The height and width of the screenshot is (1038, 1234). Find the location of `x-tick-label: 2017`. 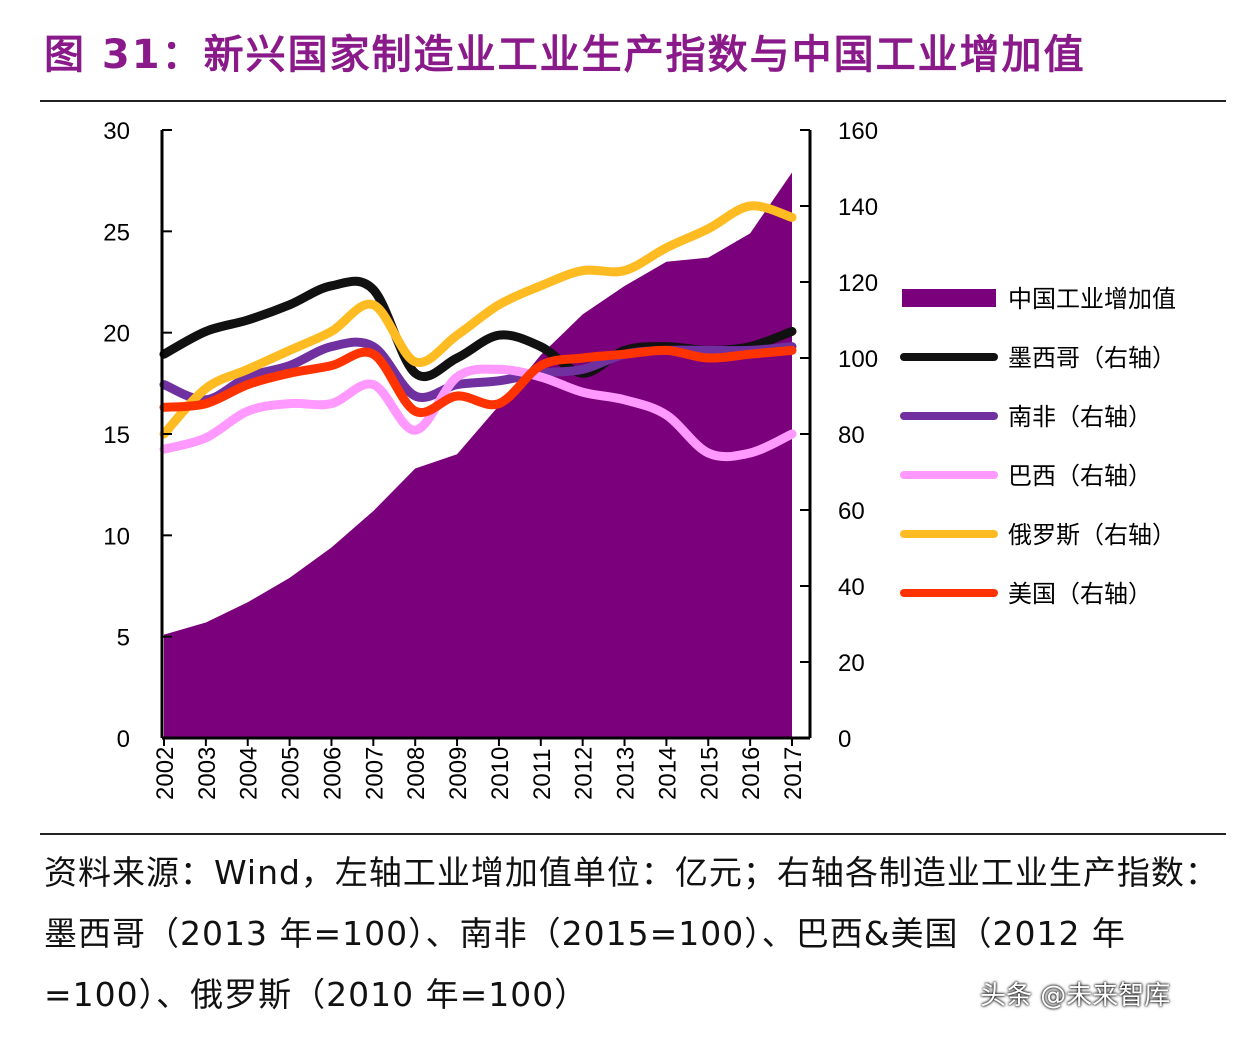

x-tick-label: 2017 is located at coordinates (793, 773).